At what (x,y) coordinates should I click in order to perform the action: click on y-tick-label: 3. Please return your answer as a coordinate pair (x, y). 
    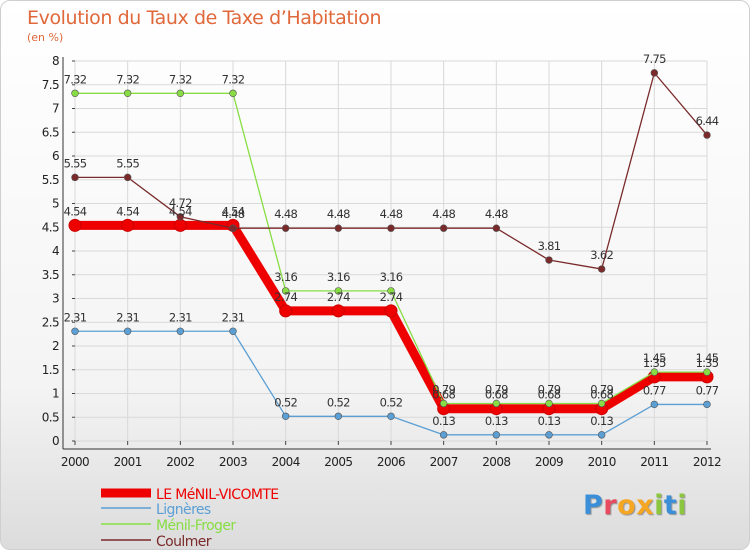
    Looking at the image, I should click on (55, 299).